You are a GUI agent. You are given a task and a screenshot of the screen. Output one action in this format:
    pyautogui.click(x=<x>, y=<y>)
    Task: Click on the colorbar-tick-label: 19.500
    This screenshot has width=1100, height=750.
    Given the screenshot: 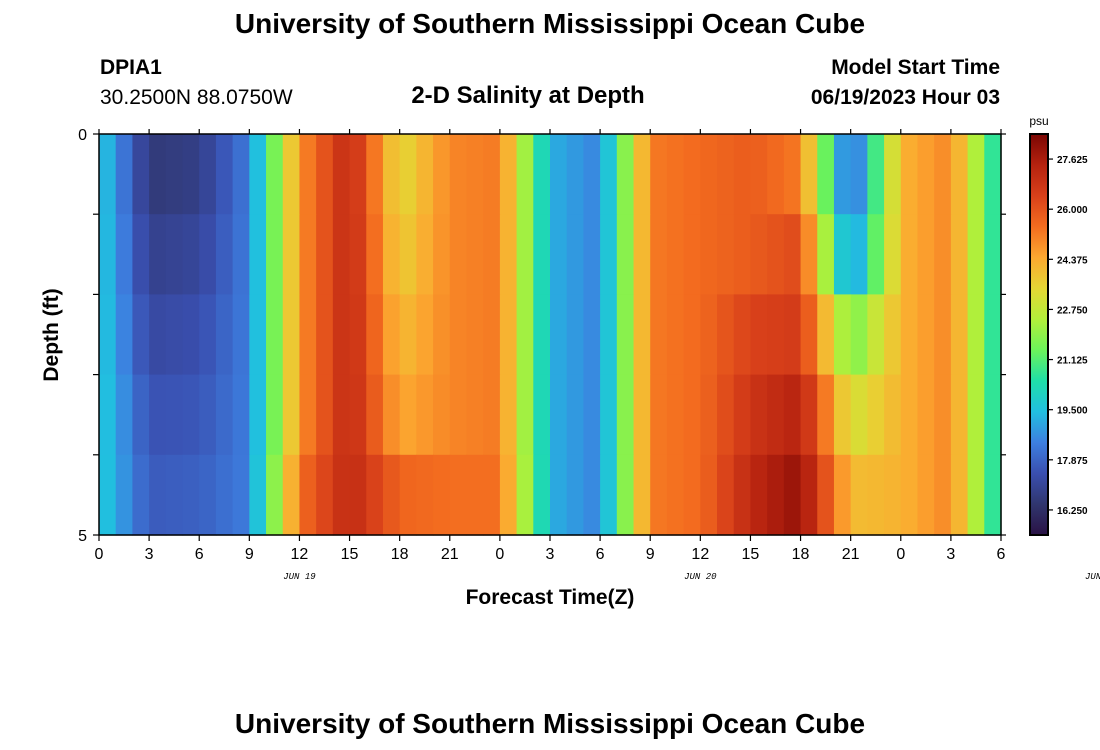 What is the action you would take?
    pyautogui.click(x=1072, y=411)
    